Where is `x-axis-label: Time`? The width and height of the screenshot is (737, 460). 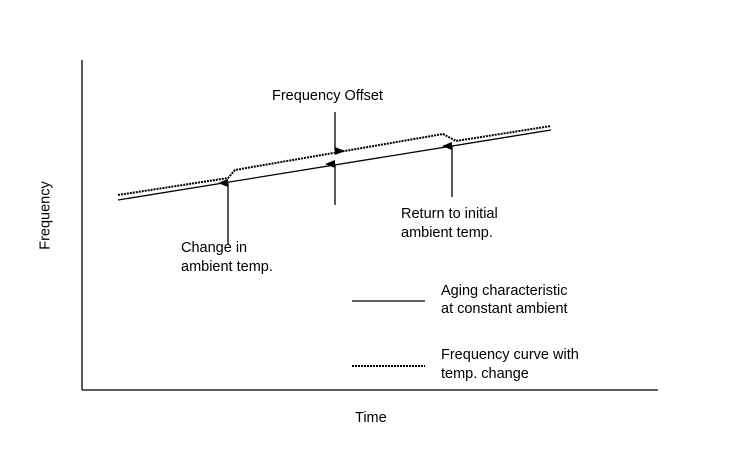
x-axis-label: Time is located at coordinates (371, 418).